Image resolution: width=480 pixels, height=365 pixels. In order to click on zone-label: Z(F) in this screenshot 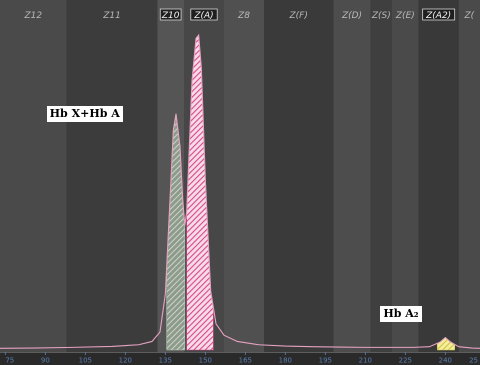, I will do `click(297, 16)`.